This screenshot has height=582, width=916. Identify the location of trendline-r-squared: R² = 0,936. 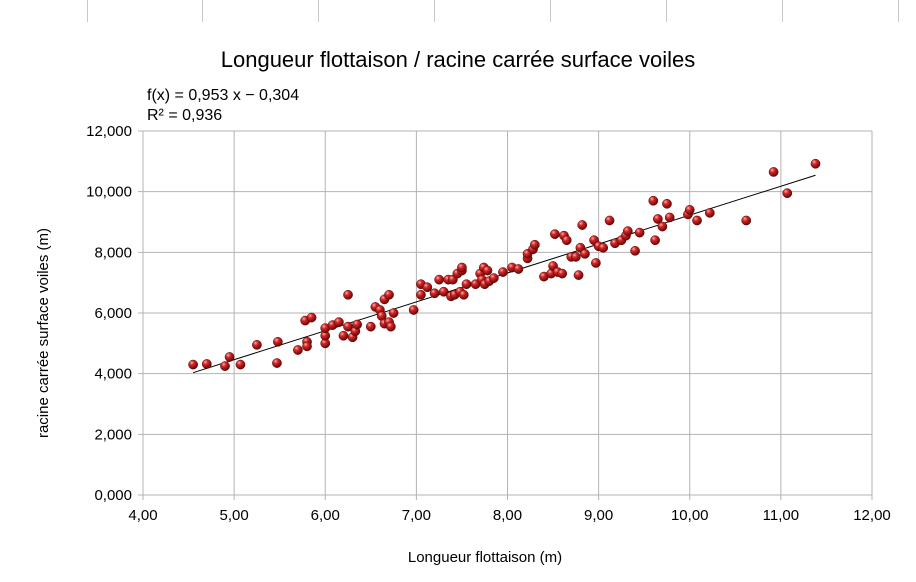
(185, 115).